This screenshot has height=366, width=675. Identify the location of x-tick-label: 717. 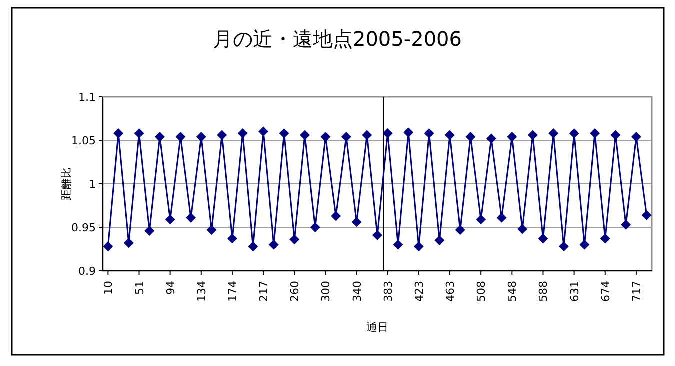
(637, 291).